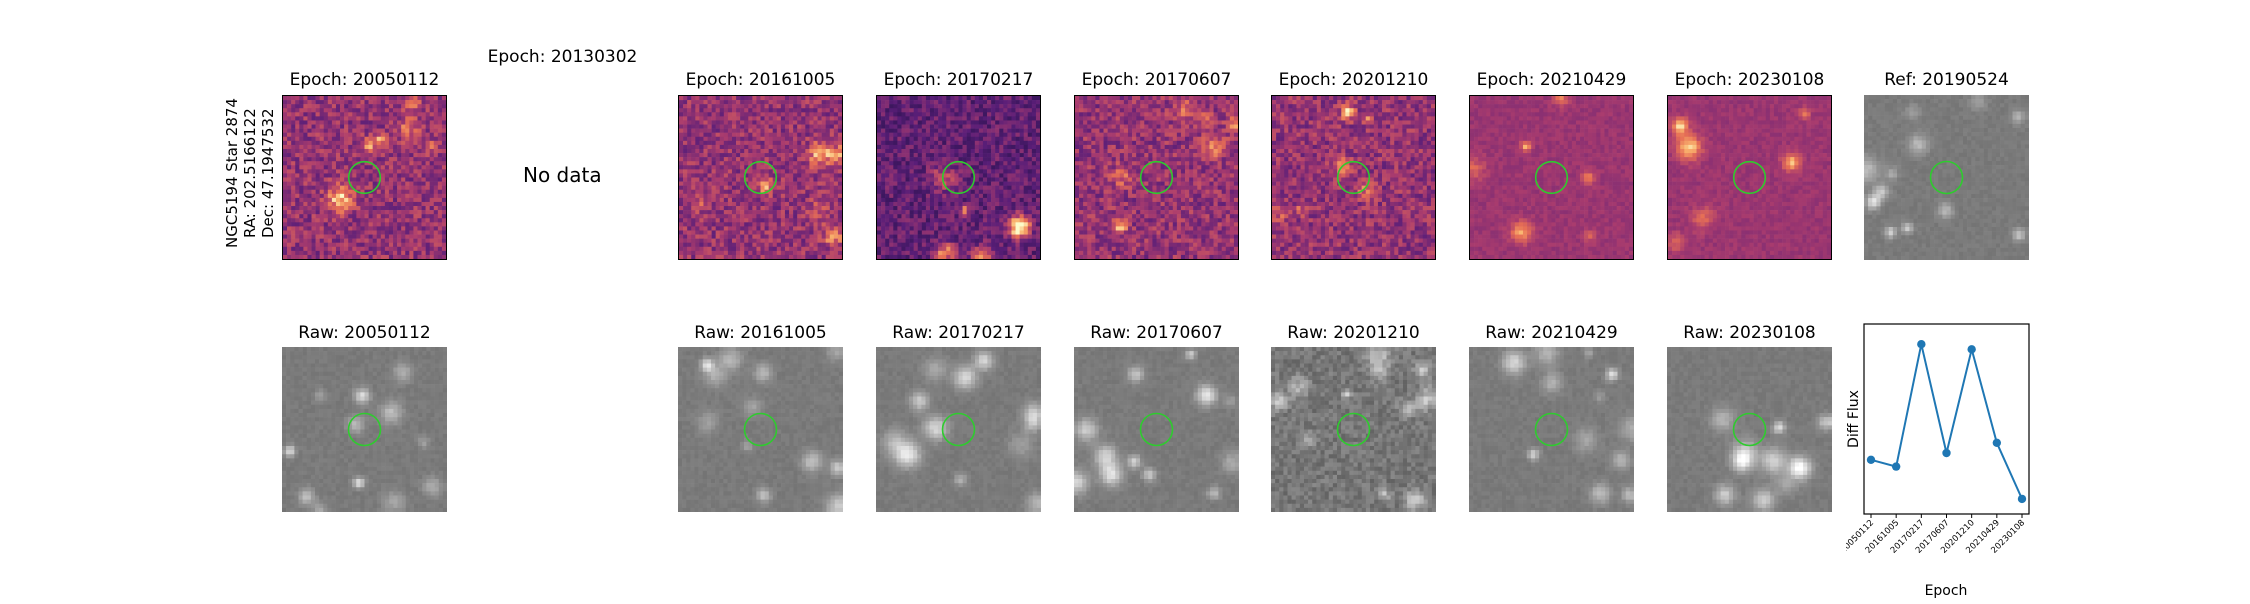  Describe the element at coordinates (268, 173) in the screenshot. I see `star-dec-label: Dec: 47.1947532` at that location.